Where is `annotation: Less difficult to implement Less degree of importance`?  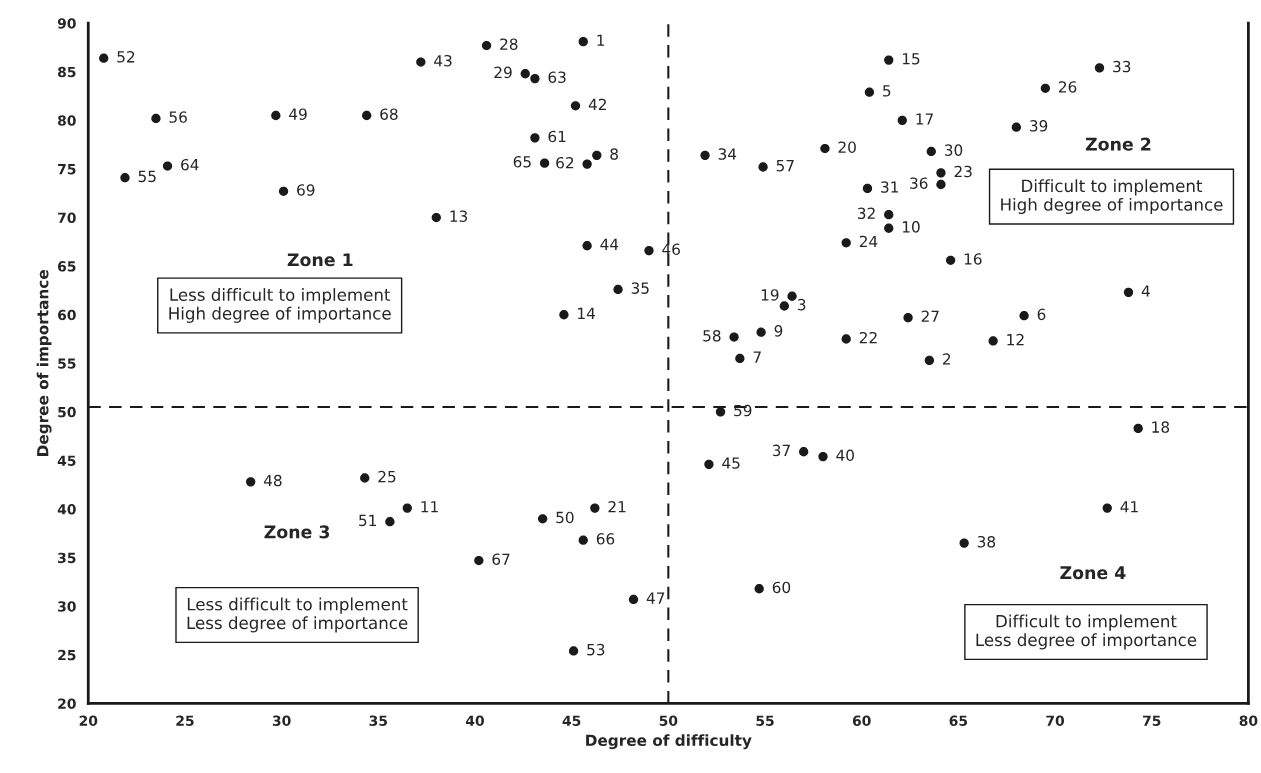 annotation: Less difficult to implement Less degree of importance is located at coordinates (297, 615).